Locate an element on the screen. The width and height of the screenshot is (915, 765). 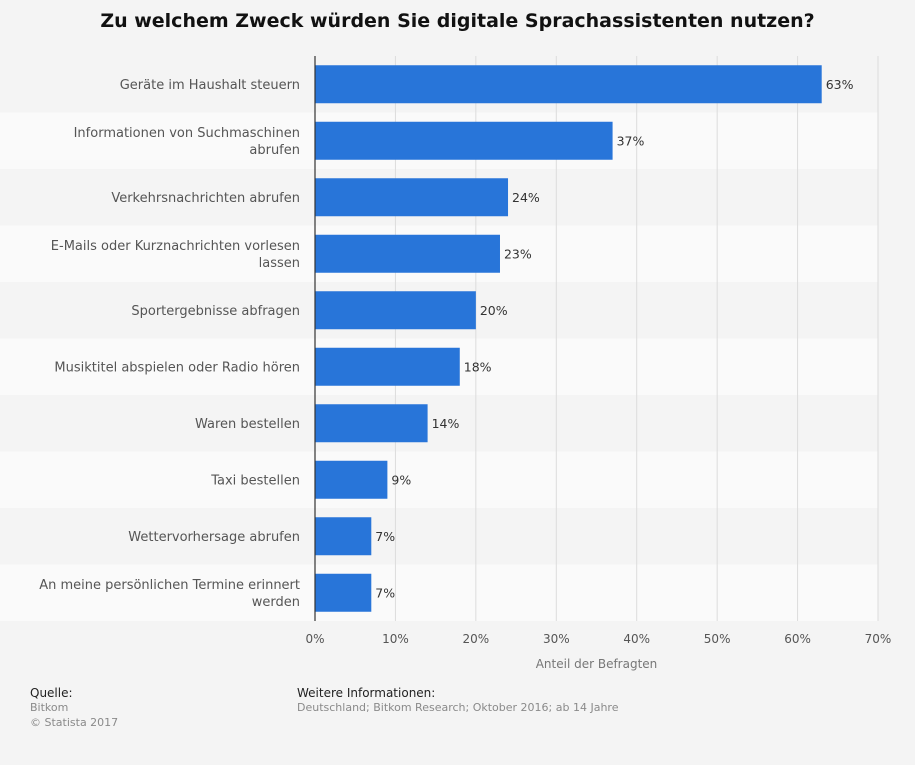
x-axis-title: Anteil der Befragten is located at coordinates (597, 664).